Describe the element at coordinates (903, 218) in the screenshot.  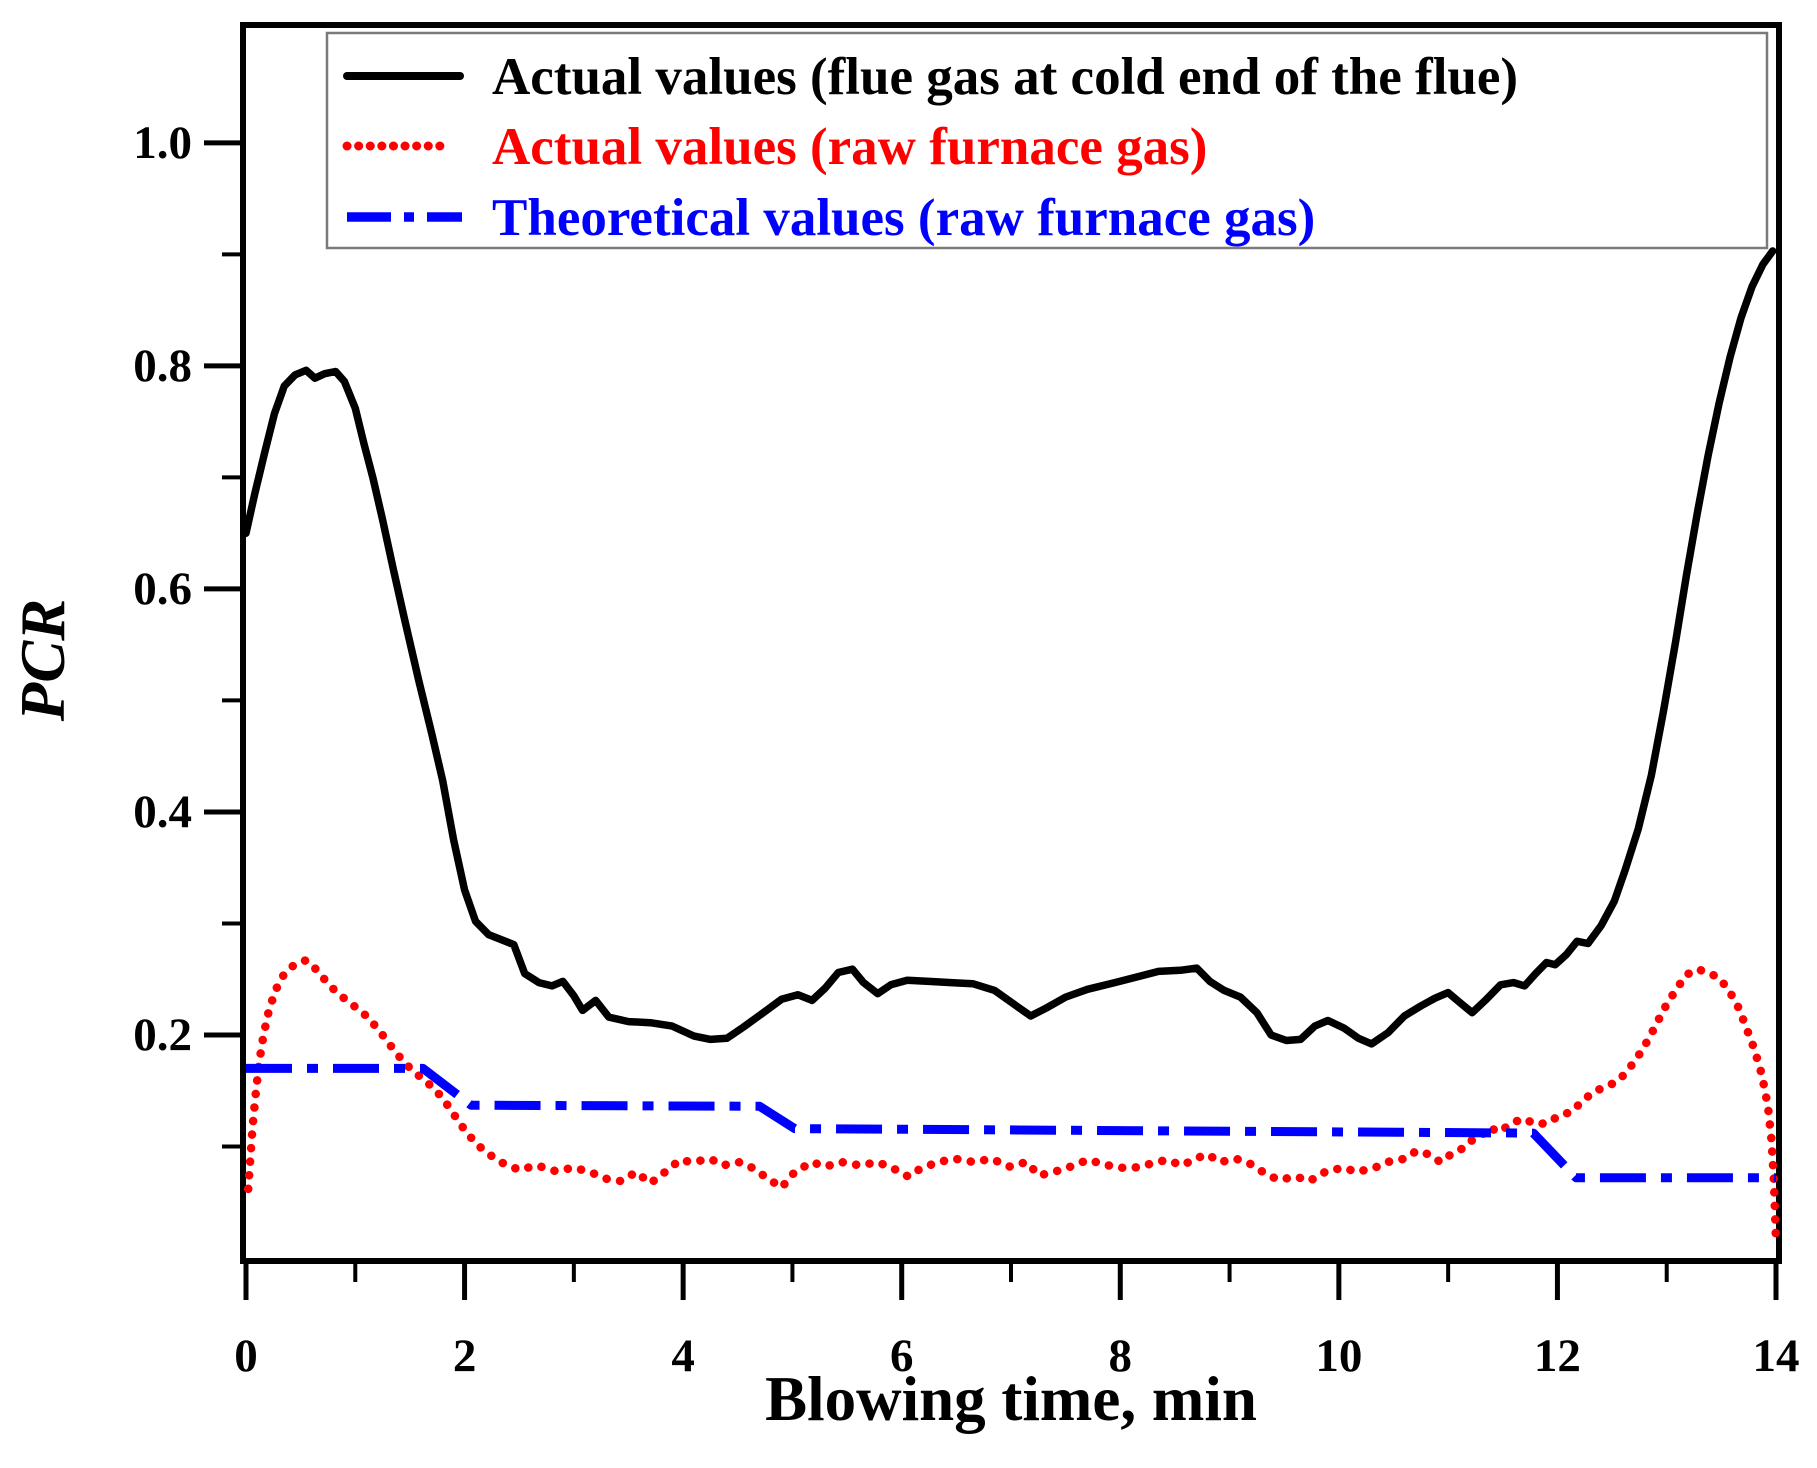
I see `legend-item-label: Theoretical values (raw furnace gas)` at that location.